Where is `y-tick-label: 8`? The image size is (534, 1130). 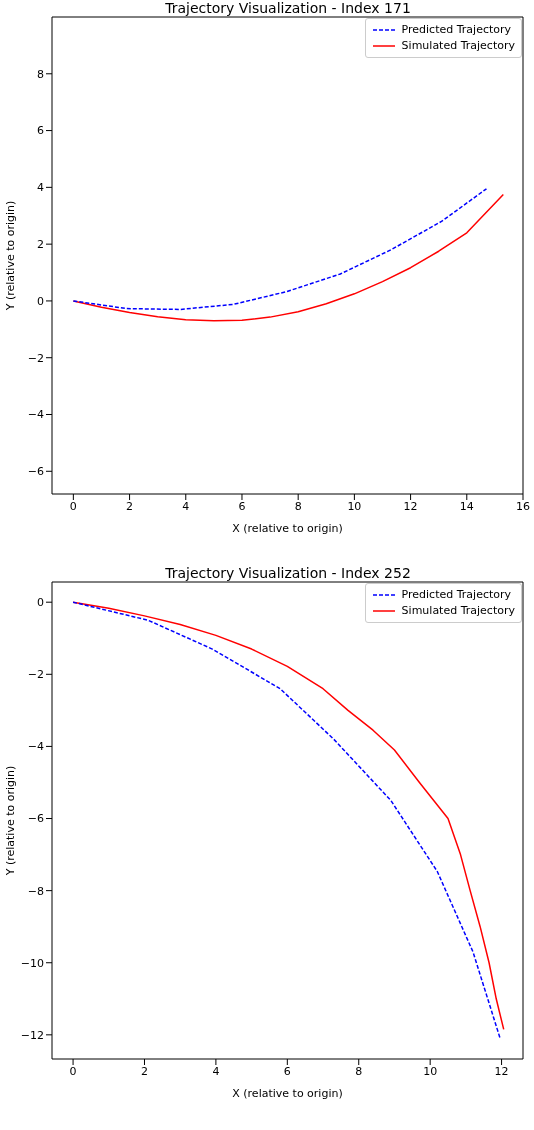
y-tick-label: 8 is located at coordinates (40, 74).